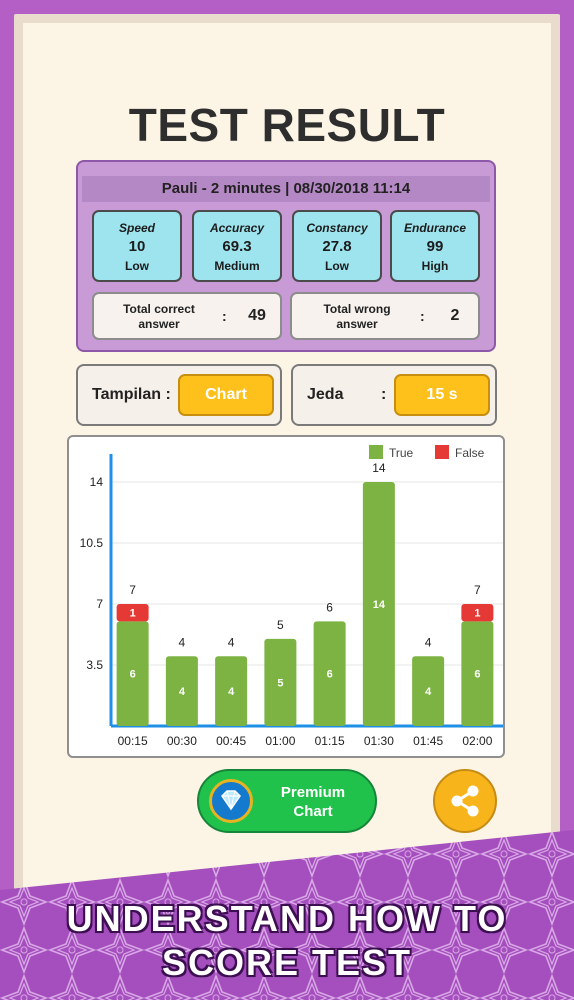  What do you see at coordinates (379, 741) in the screenshot?
I see `x-tick-label: 01:30` at bounding box center [379, 741].